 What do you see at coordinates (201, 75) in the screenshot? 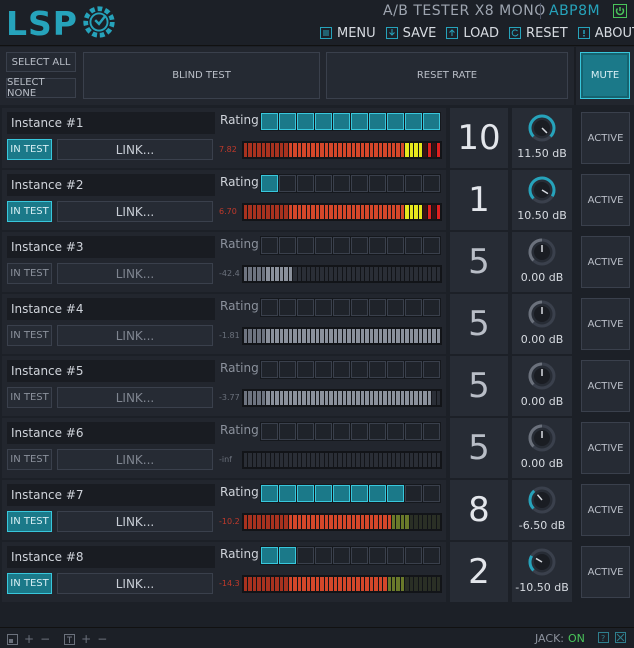
I see `blind-test-button: BLIND TEST` at bounding box center [201, 75].